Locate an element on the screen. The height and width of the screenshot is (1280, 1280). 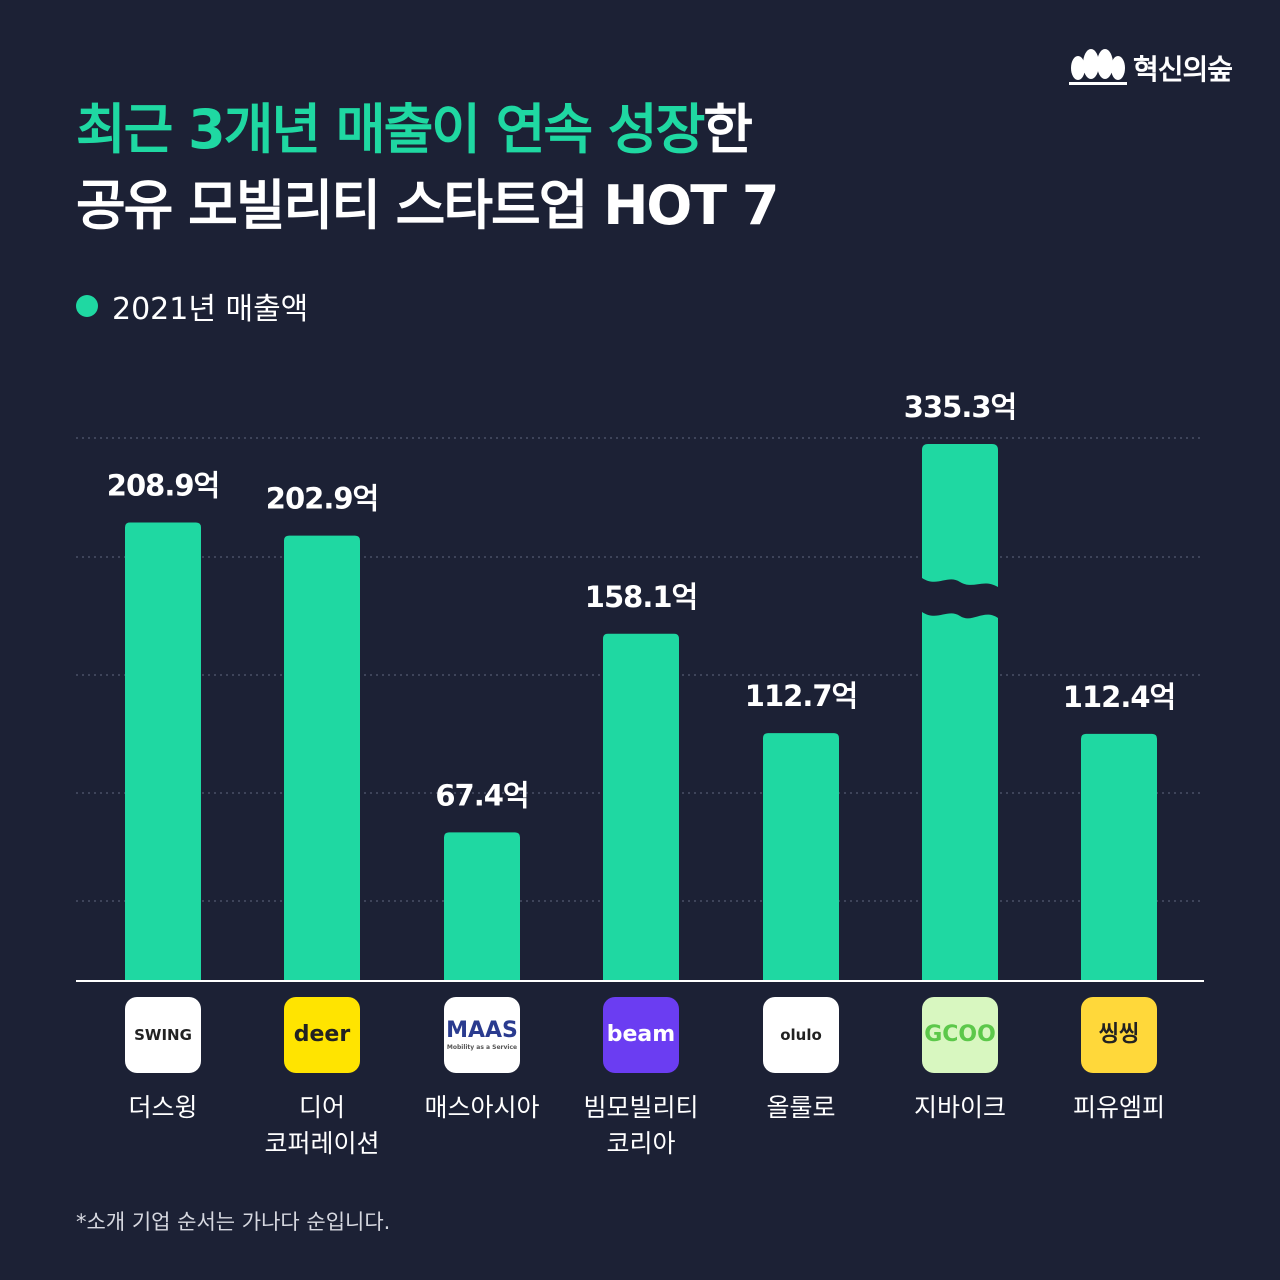
data-label: 202.9억 is located at coordinates (322, 499).